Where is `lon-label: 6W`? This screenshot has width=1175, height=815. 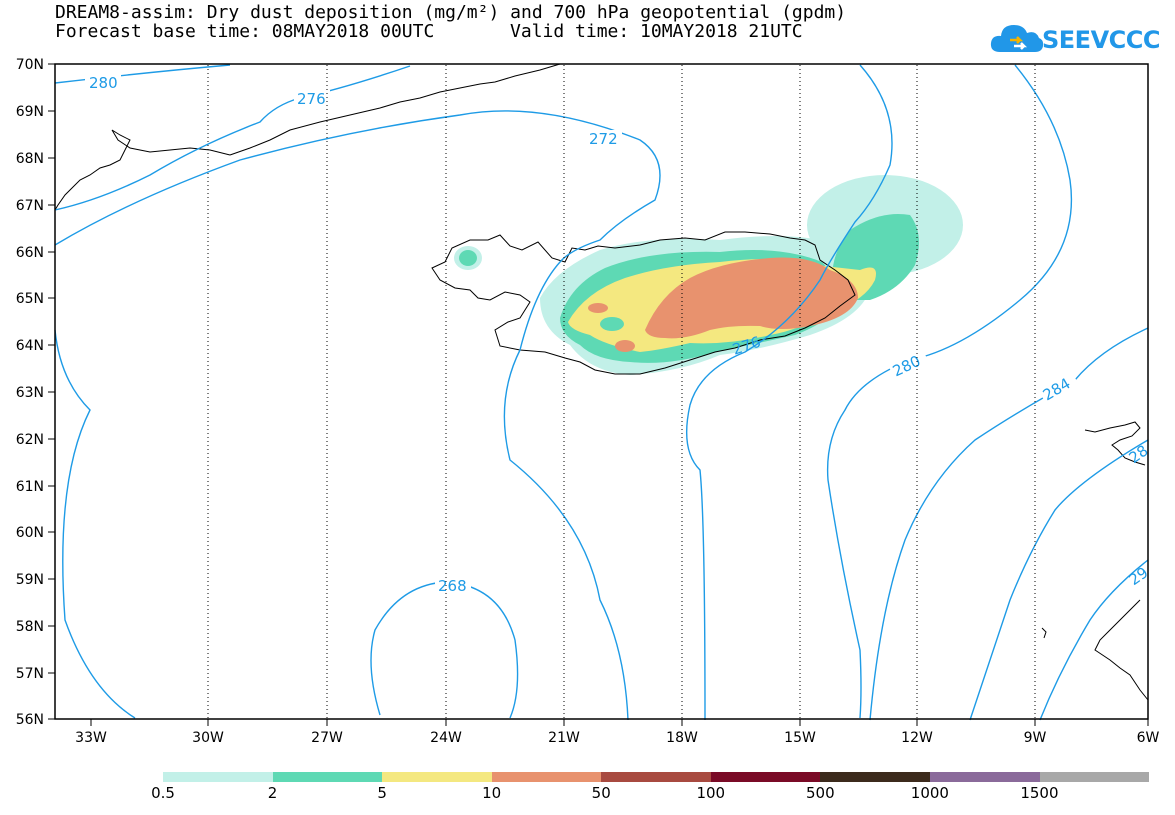
lon-label: 6W is located at coordinates (1148, 738).